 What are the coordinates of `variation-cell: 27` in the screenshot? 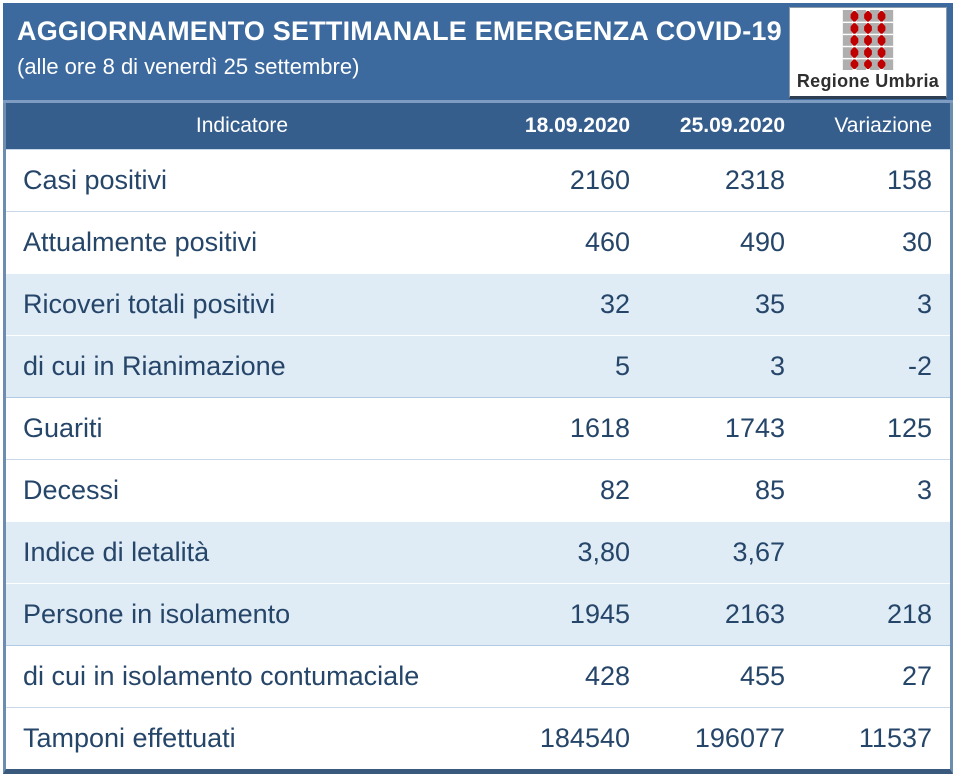 It's located at (916, 676).